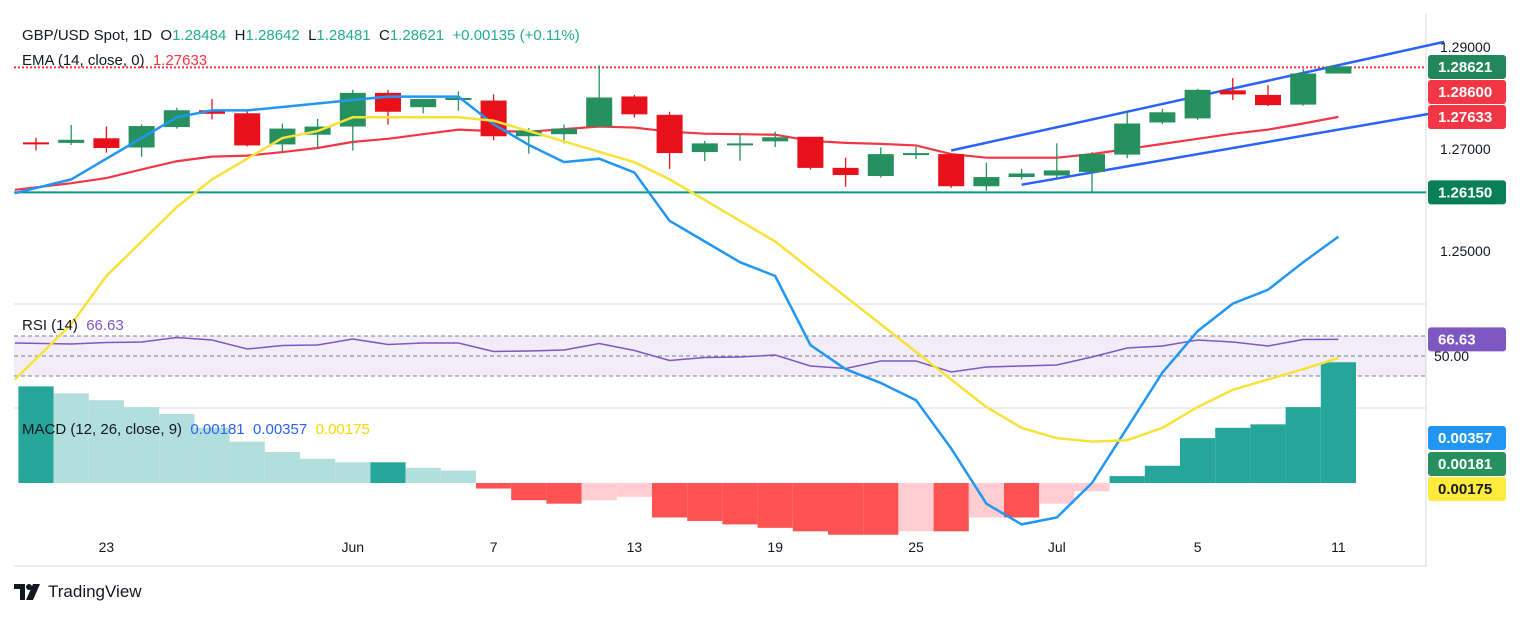 This screenshot has width=1536, height=617. What do you see at coordinates (1465, 47) in the screenshot?
I see `price-tick-label: 1.29000` at bounding box center [1465, 47].